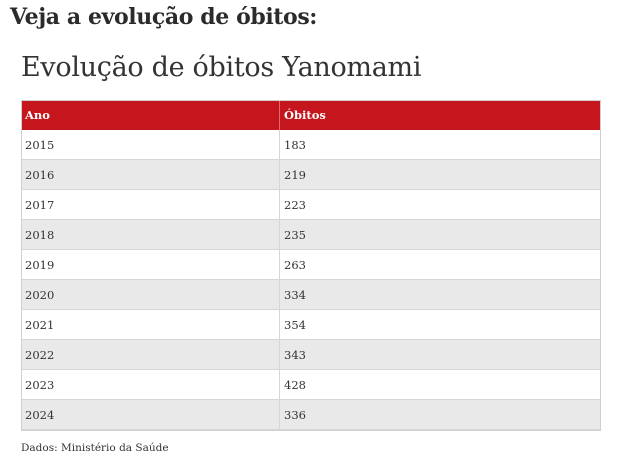  I want to click on table-row: 2016 219, so click(310, 174).